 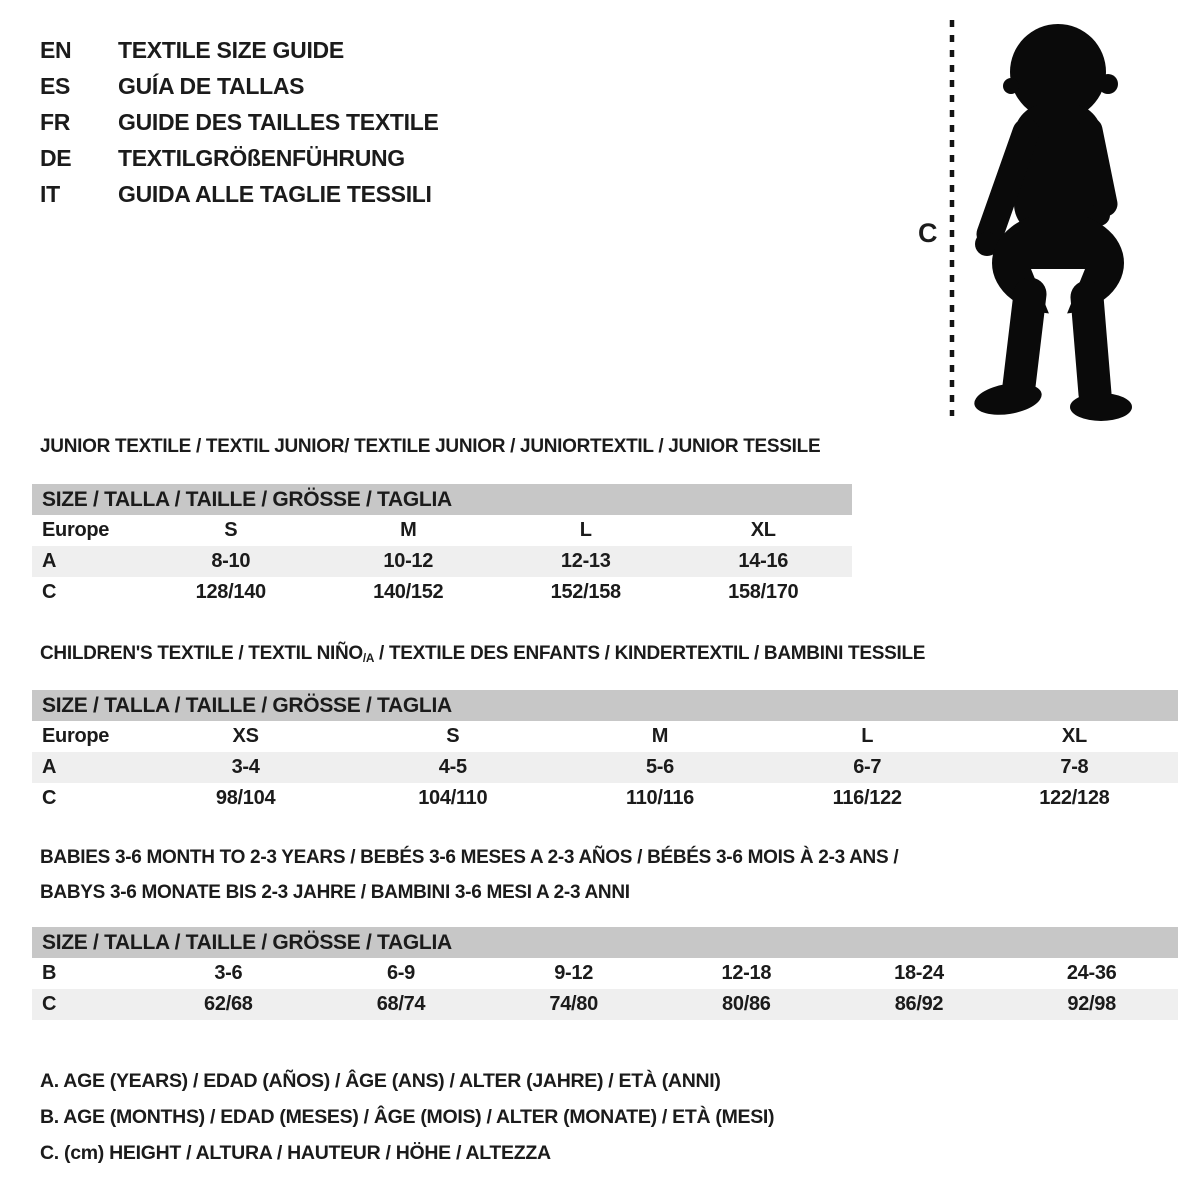 I want to click on height-value: 140/152, so click(x=408, y=592).